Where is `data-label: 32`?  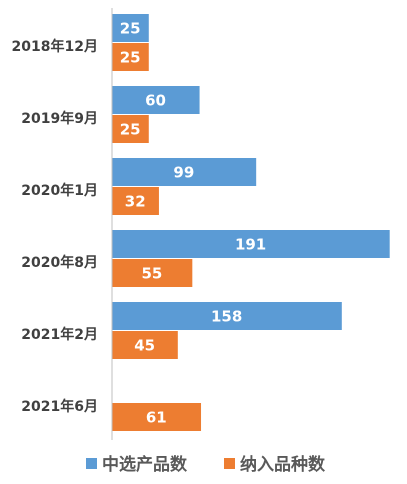
data-label: 32 is located at coordinates (135, 202).